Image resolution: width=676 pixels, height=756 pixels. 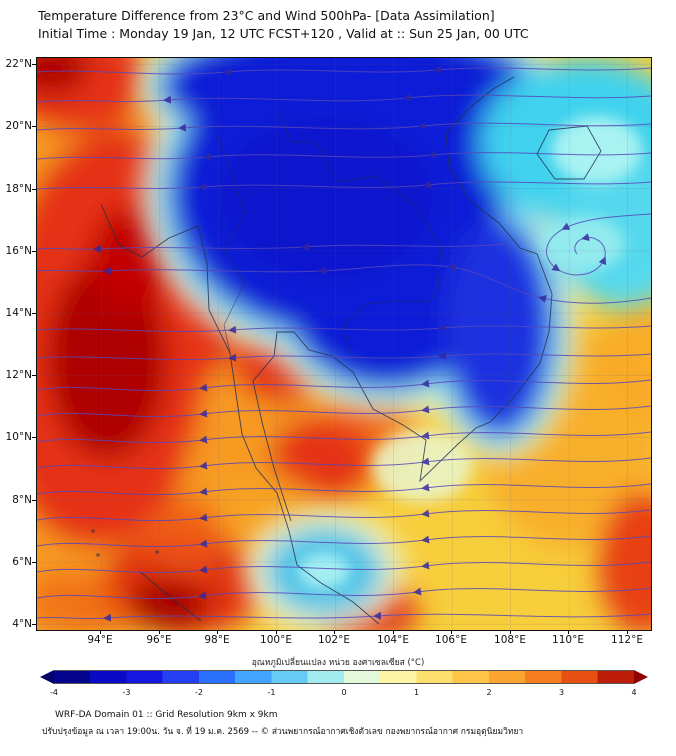 What do you see at coordinates (510, 638) in the screenshot?
I see `x-tick-label: 108°E` at bounding box center [510, 638].